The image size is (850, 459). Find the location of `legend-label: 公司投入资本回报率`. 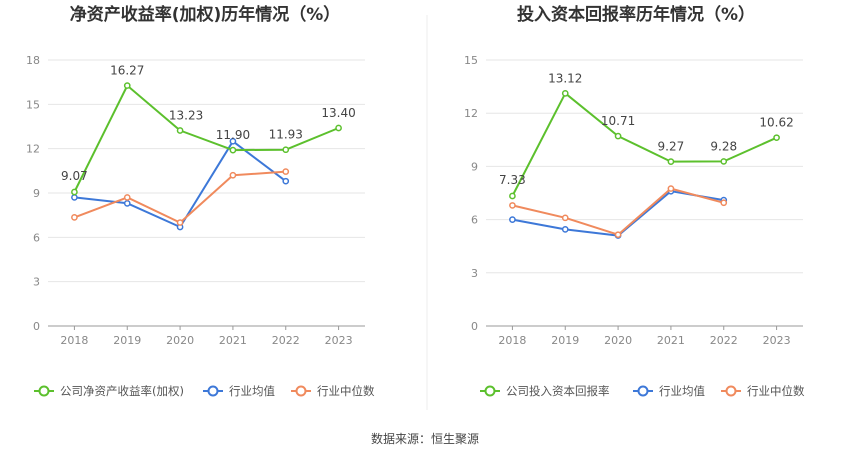

legend-label: 公司投入资本回报率 is located at coordinates (558, 391).